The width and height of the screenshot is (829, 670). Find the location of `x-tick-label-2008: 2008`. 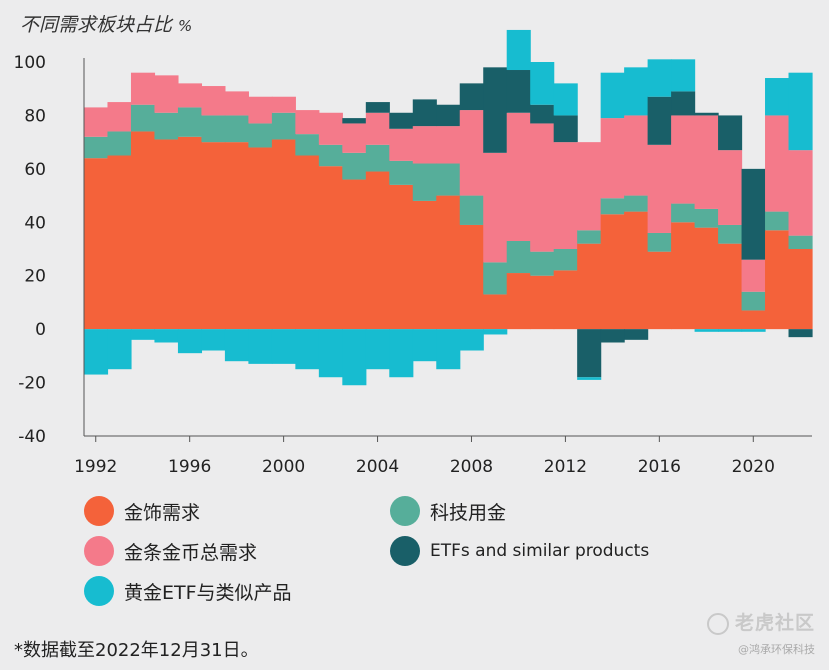

x-tick-label-2008: 2008 is located at coordinates (471, 467).